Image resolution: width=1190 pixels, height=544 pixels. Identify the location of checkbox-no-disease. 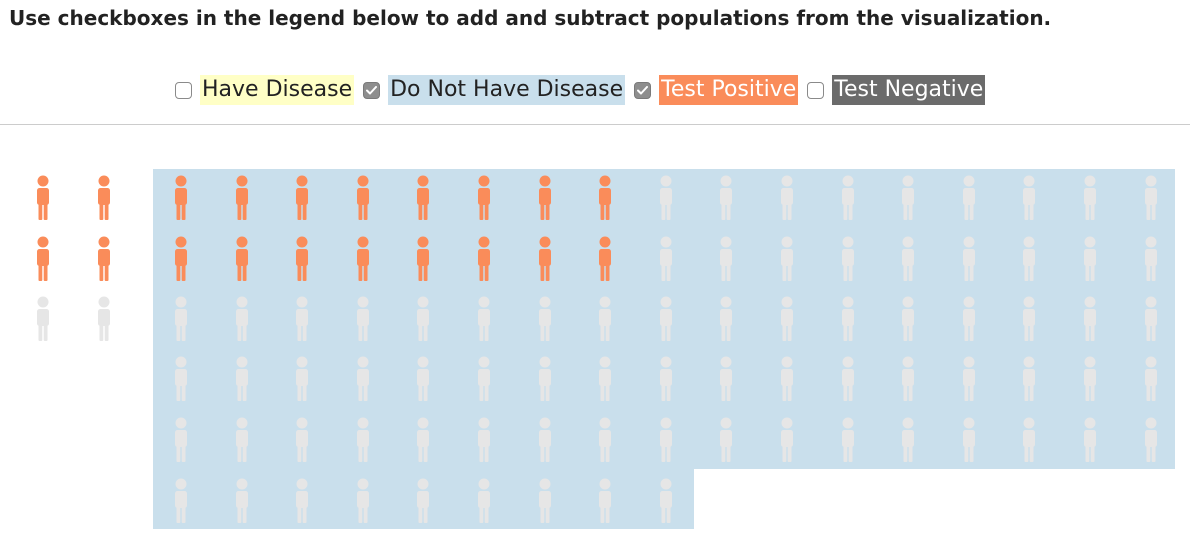
(372, 90).